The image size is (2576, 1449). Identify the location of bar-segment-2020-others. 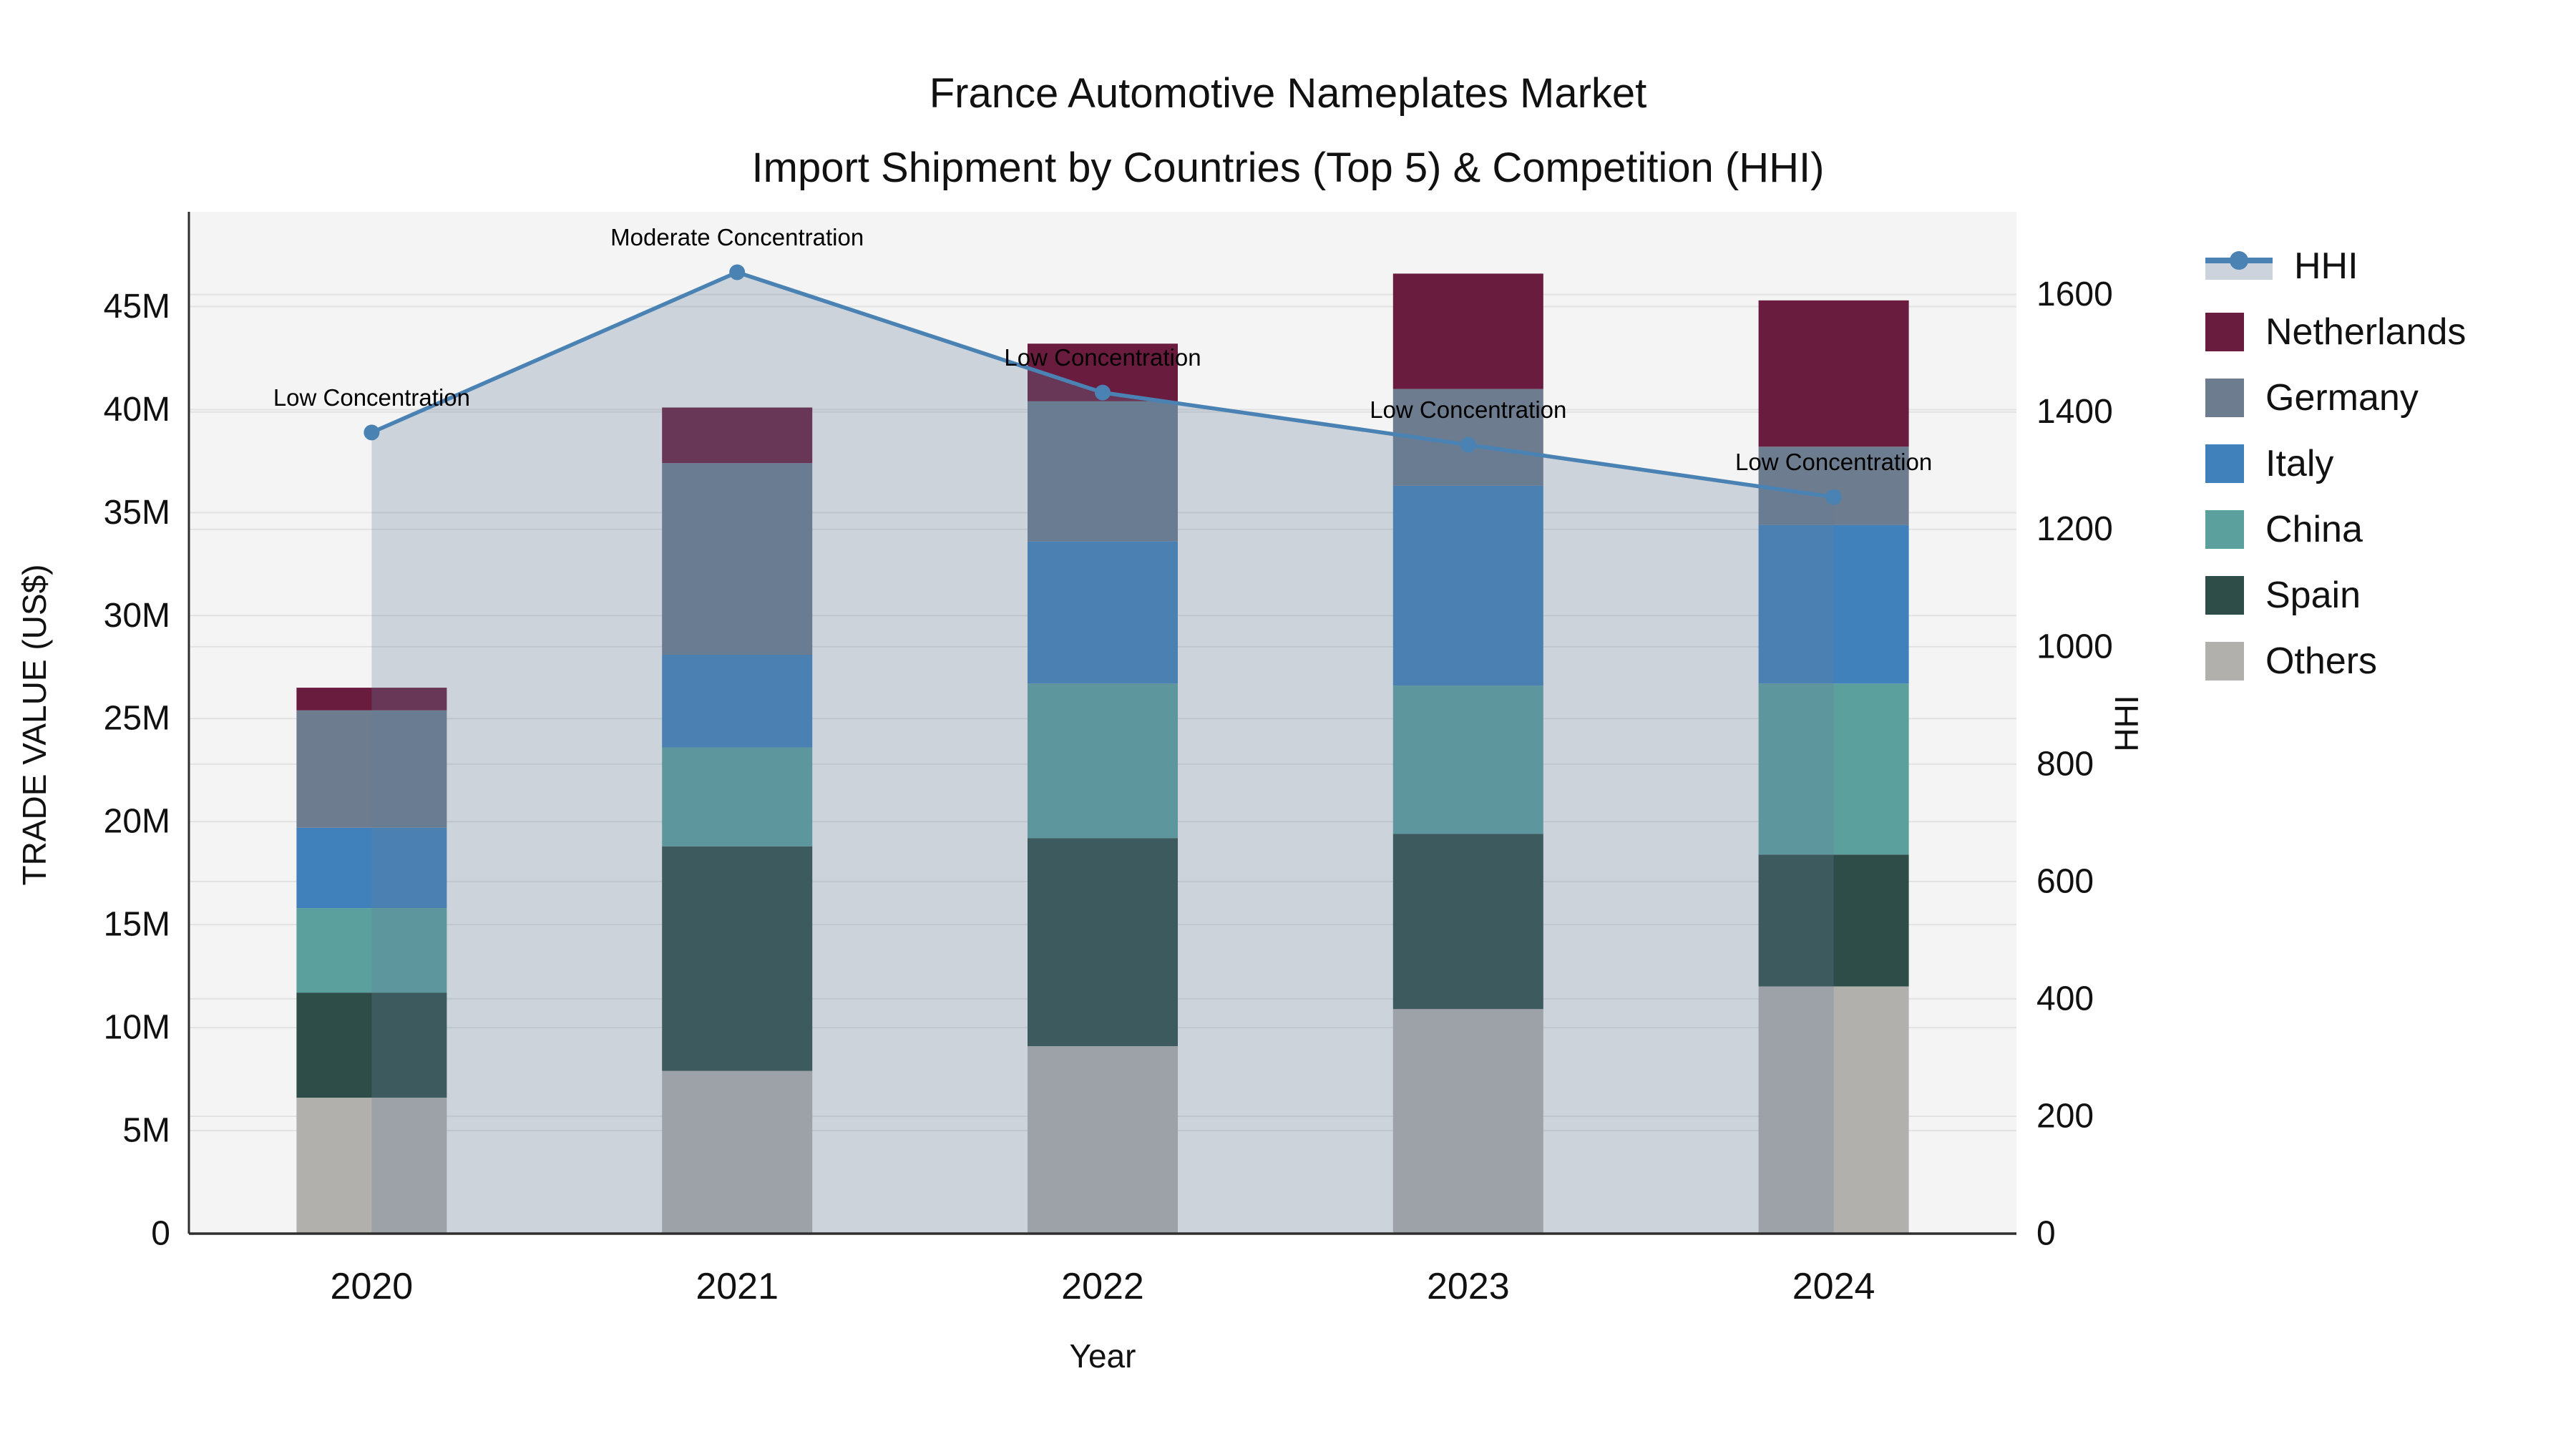
(372, 1165).